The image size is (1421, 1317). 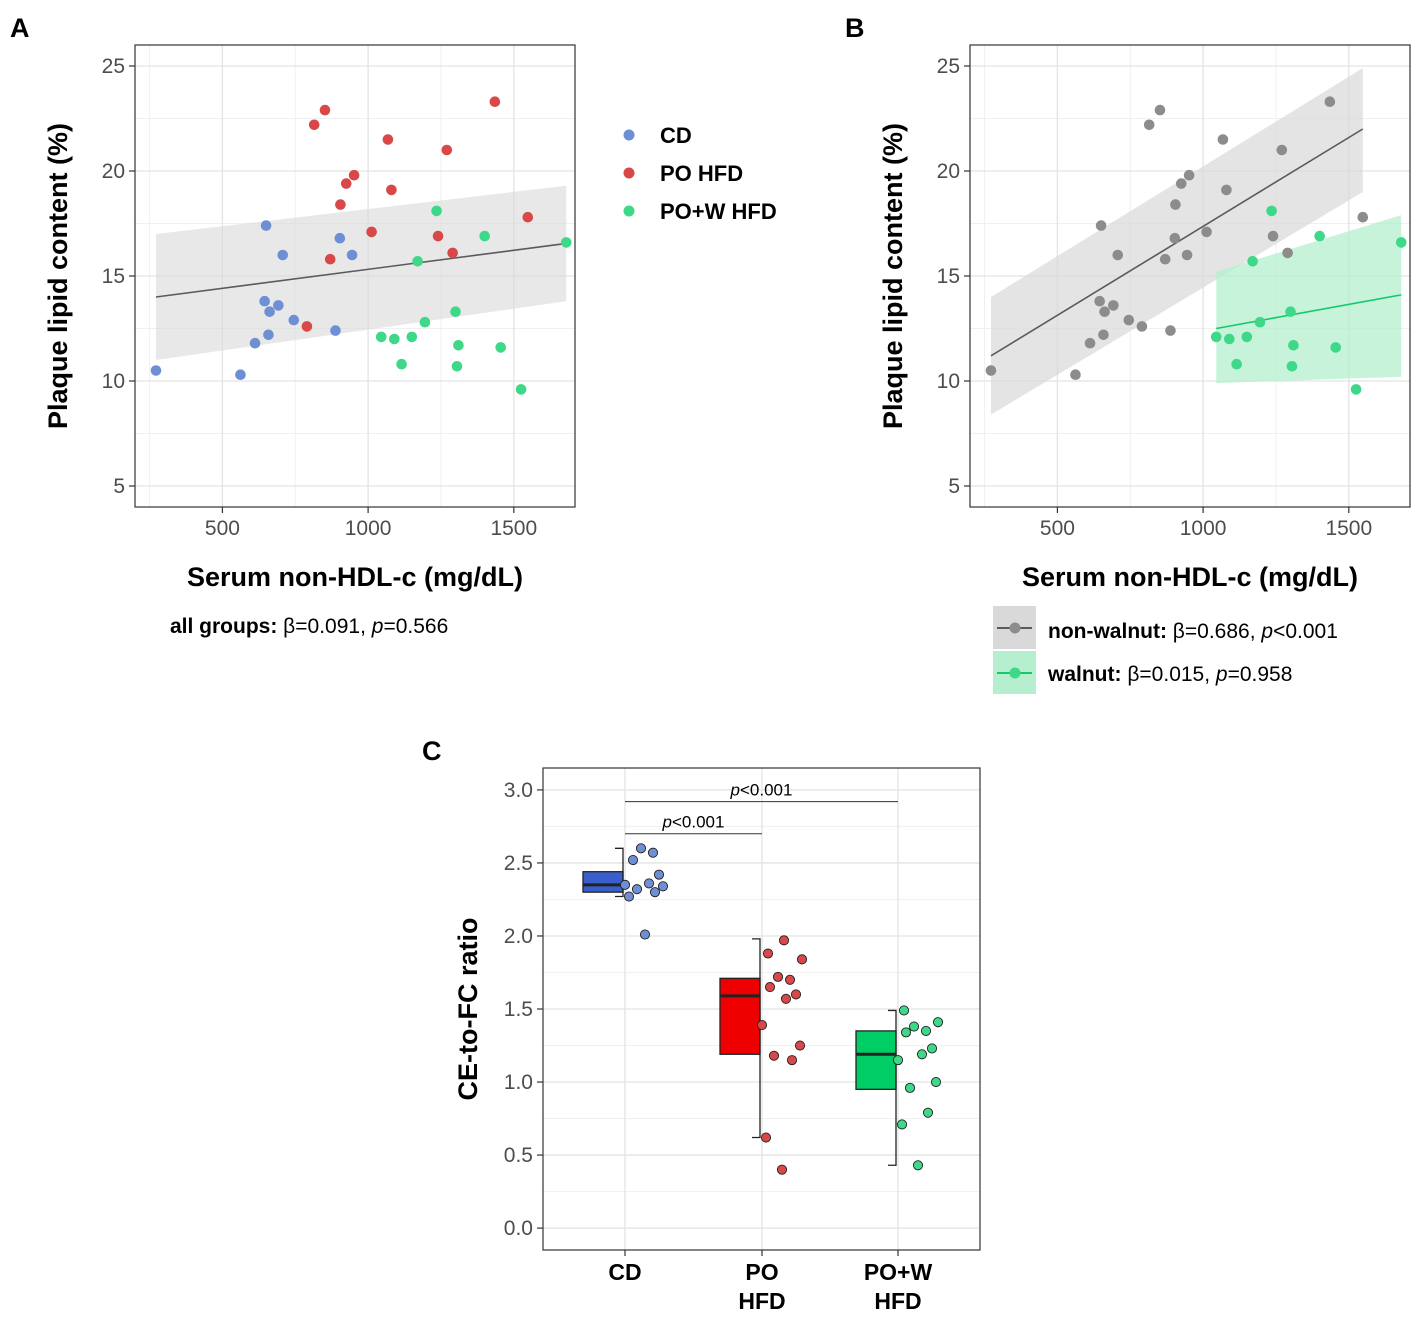 I want to click on panel-a-xtick-label: 1500, so click(x=513, y=528).